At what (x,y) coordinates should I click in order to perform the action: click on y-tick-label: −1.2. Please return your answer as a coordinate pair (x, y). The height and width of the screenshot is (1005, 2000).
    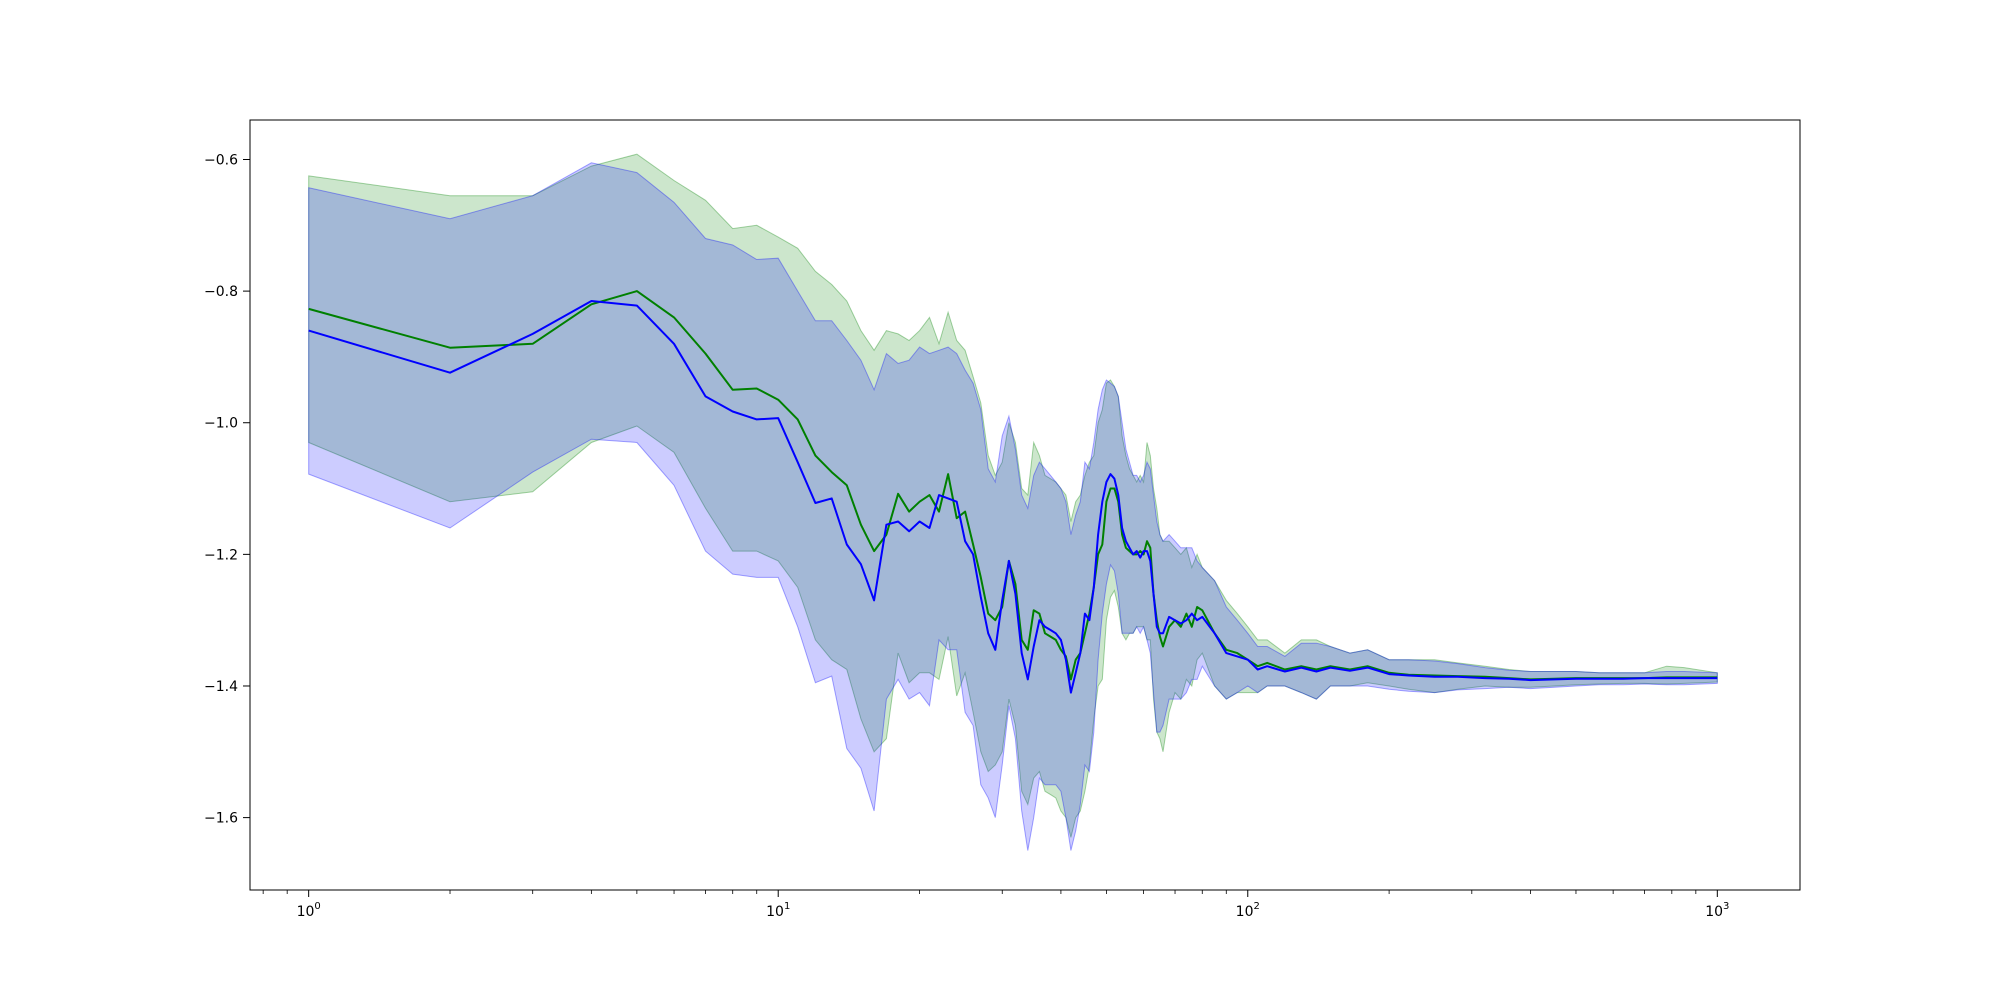
    Looking at the image, I should click on (221, 555).